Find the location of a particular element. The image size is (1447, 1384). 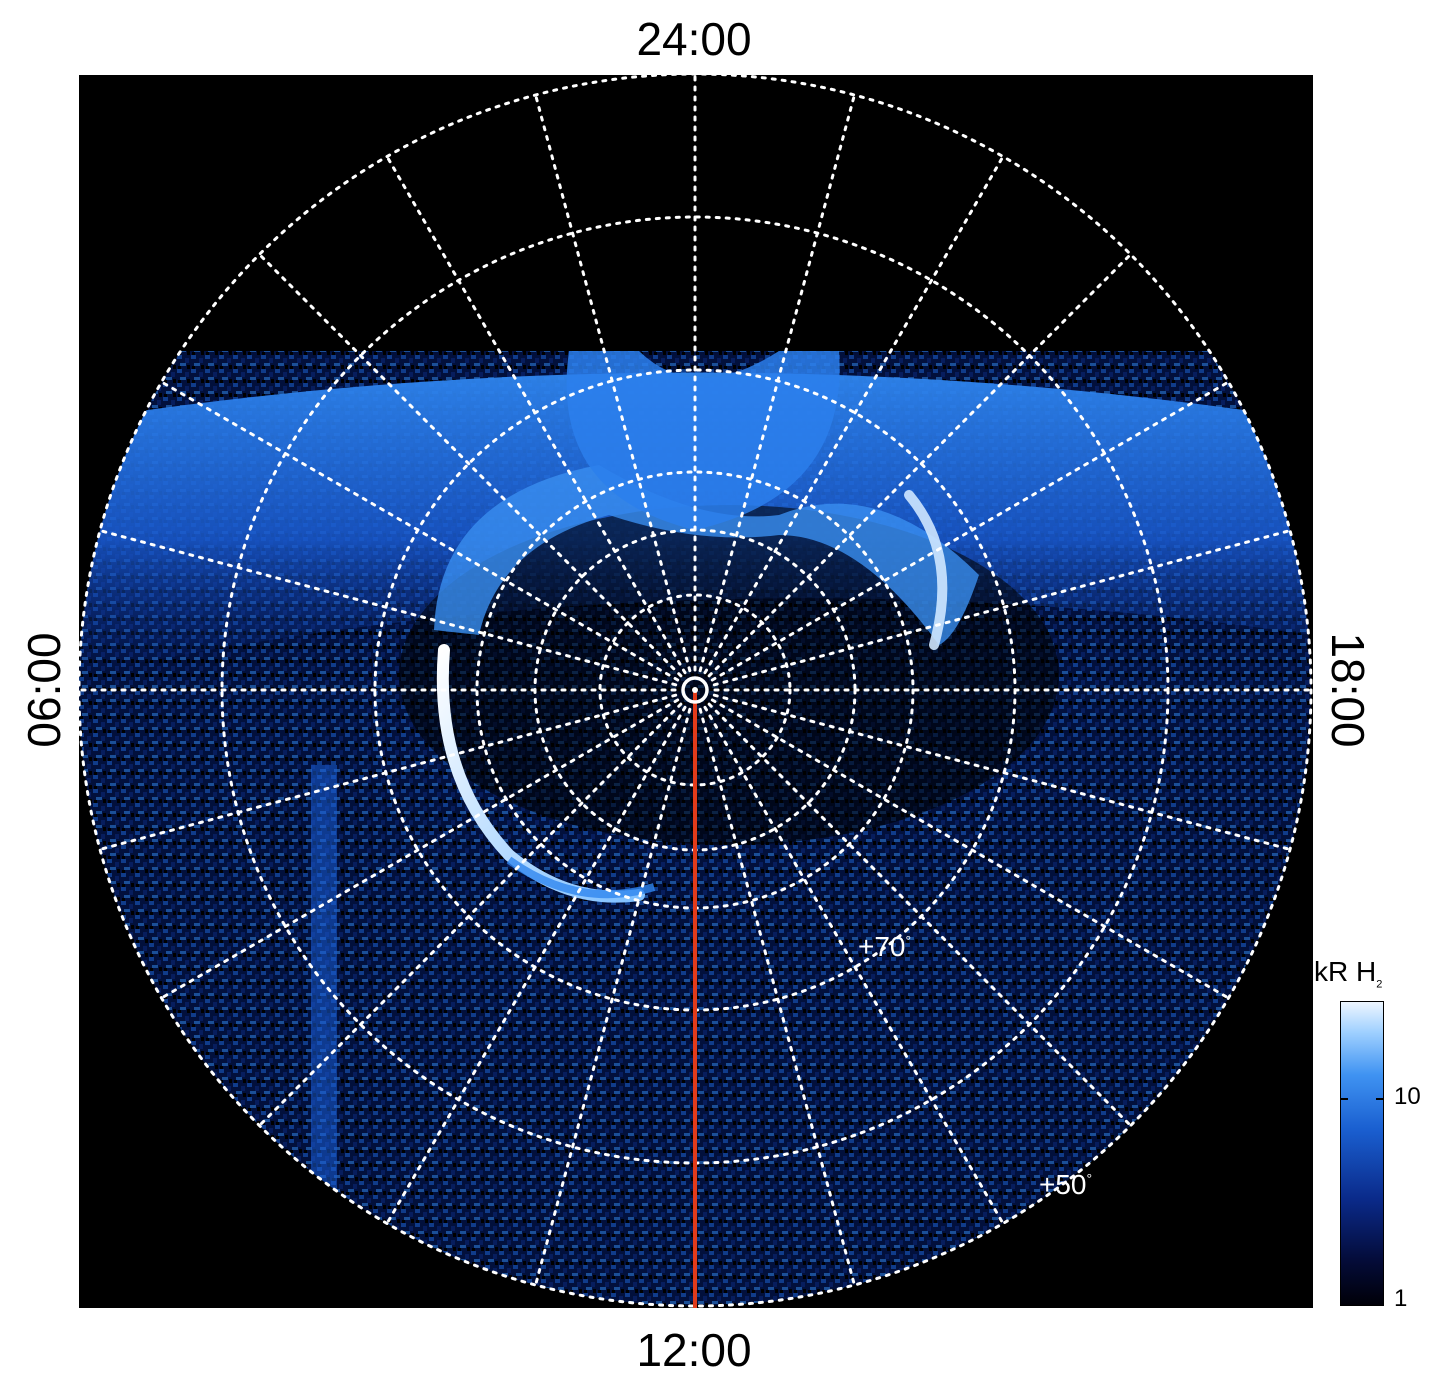

dawn-streak is located at coordinates (324, 980).